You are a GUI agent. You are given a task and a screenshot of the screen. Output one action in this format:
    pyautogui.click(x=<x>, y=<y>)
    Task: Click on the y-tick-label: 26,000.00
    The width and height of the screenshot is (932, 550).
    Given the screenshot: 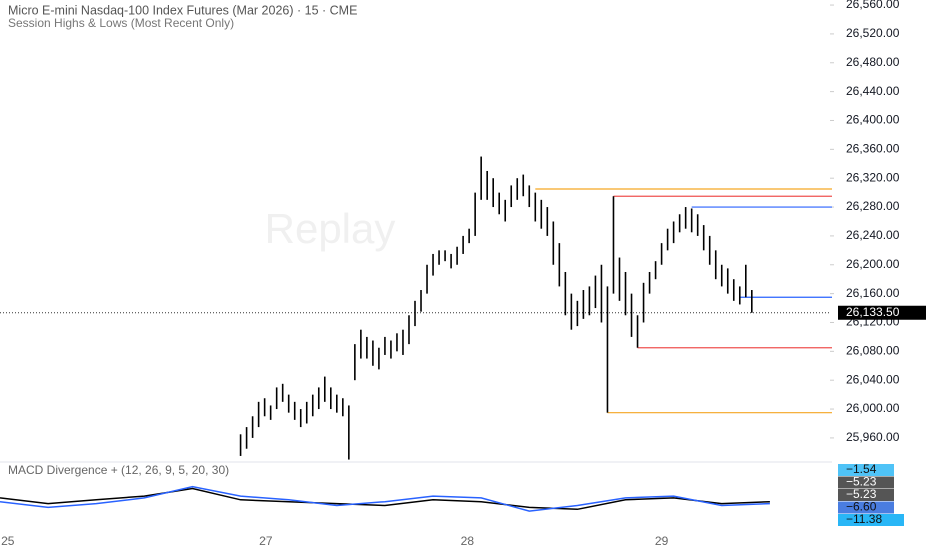 What is the action you would take?
    pyautogui.click(x=873, y=408)
    